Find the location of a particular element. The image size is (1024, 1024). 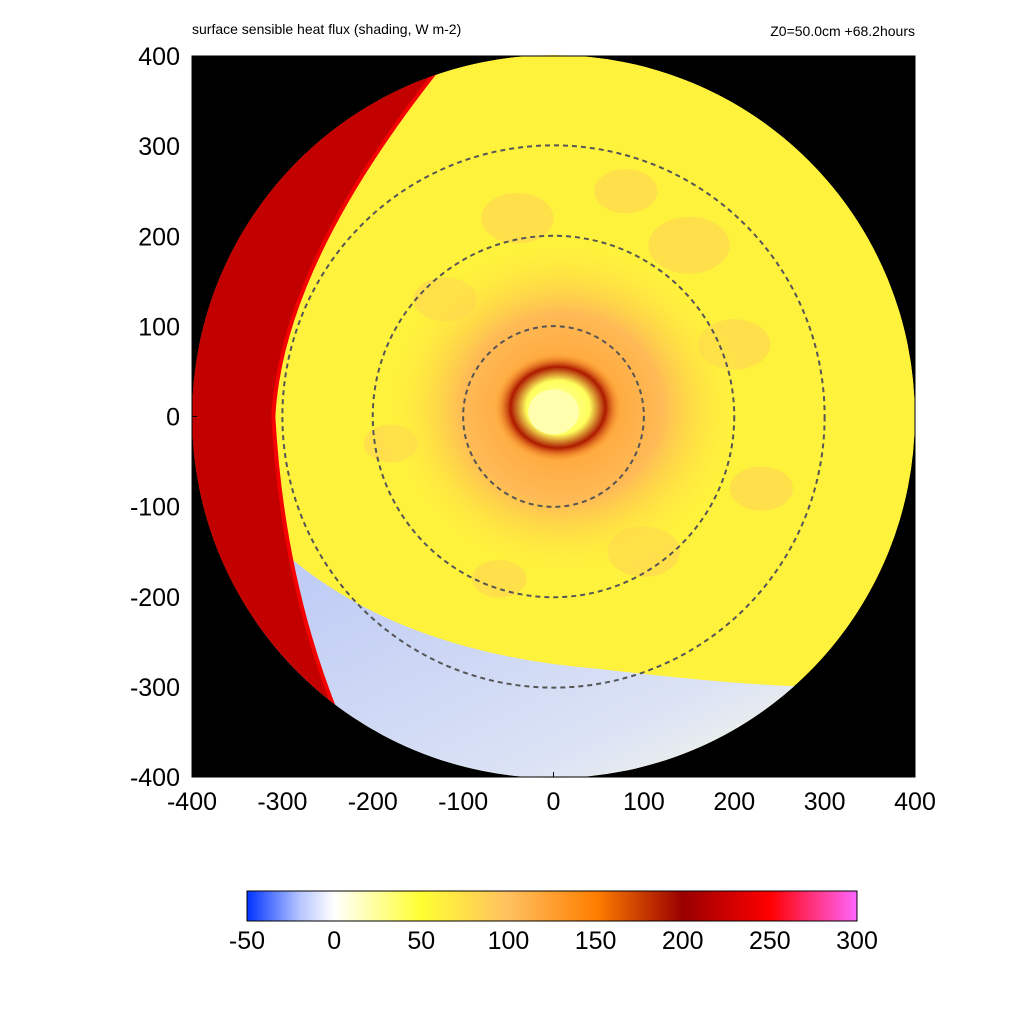

x-tick-label: 400 is located at coordinates (915, 802).